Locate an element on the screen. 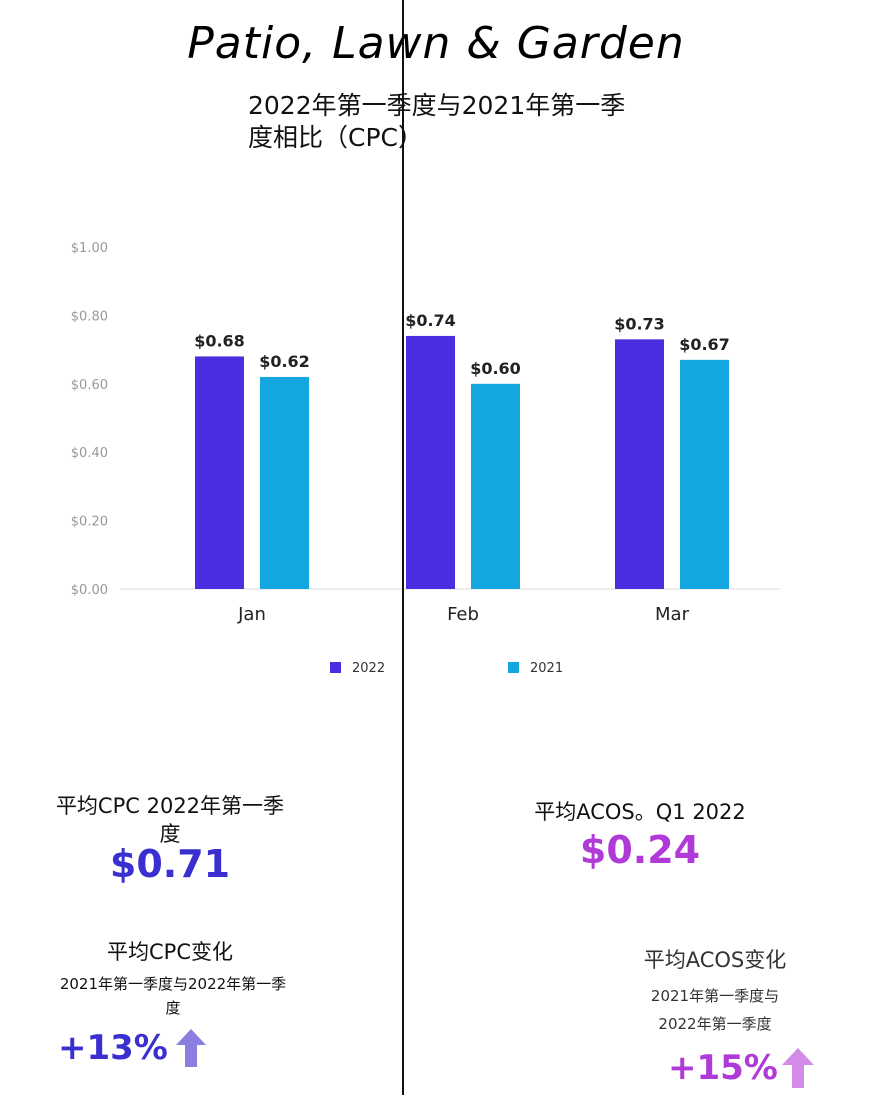 The height and width of the screenshot is (1120, 872). acos-change-value: +15% is located at coordinates (723, 1068).